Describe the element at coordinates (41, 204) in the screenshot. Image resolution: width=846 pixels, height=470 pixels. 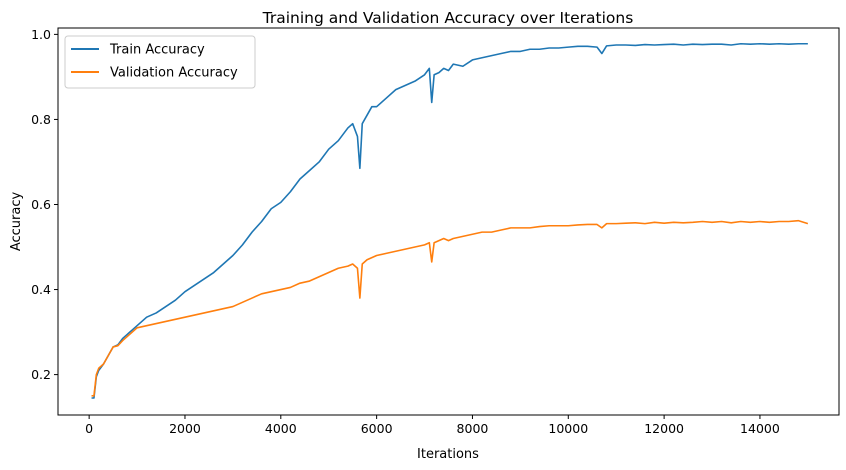
I see `y-tick-label: 0.6` at that location.